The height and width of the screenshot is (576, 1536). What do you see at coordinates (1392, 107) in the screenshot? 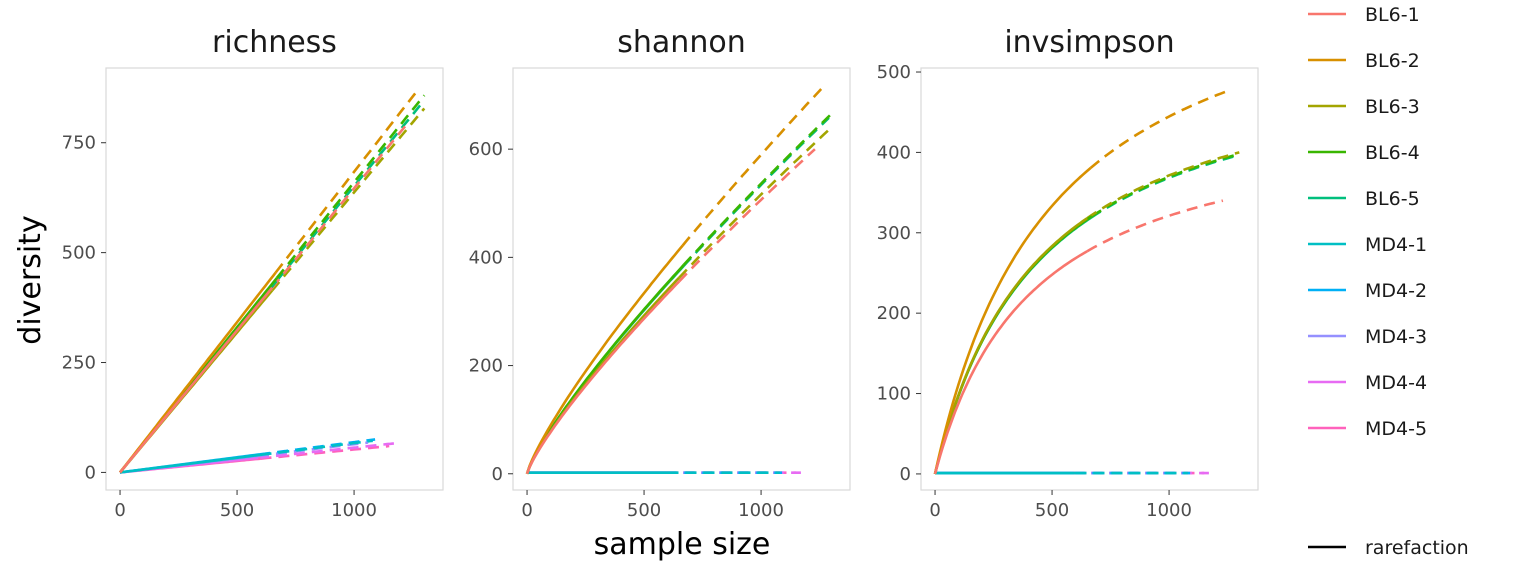
I see `legend-label: BL6-3` at bounding box center [1392, 107].